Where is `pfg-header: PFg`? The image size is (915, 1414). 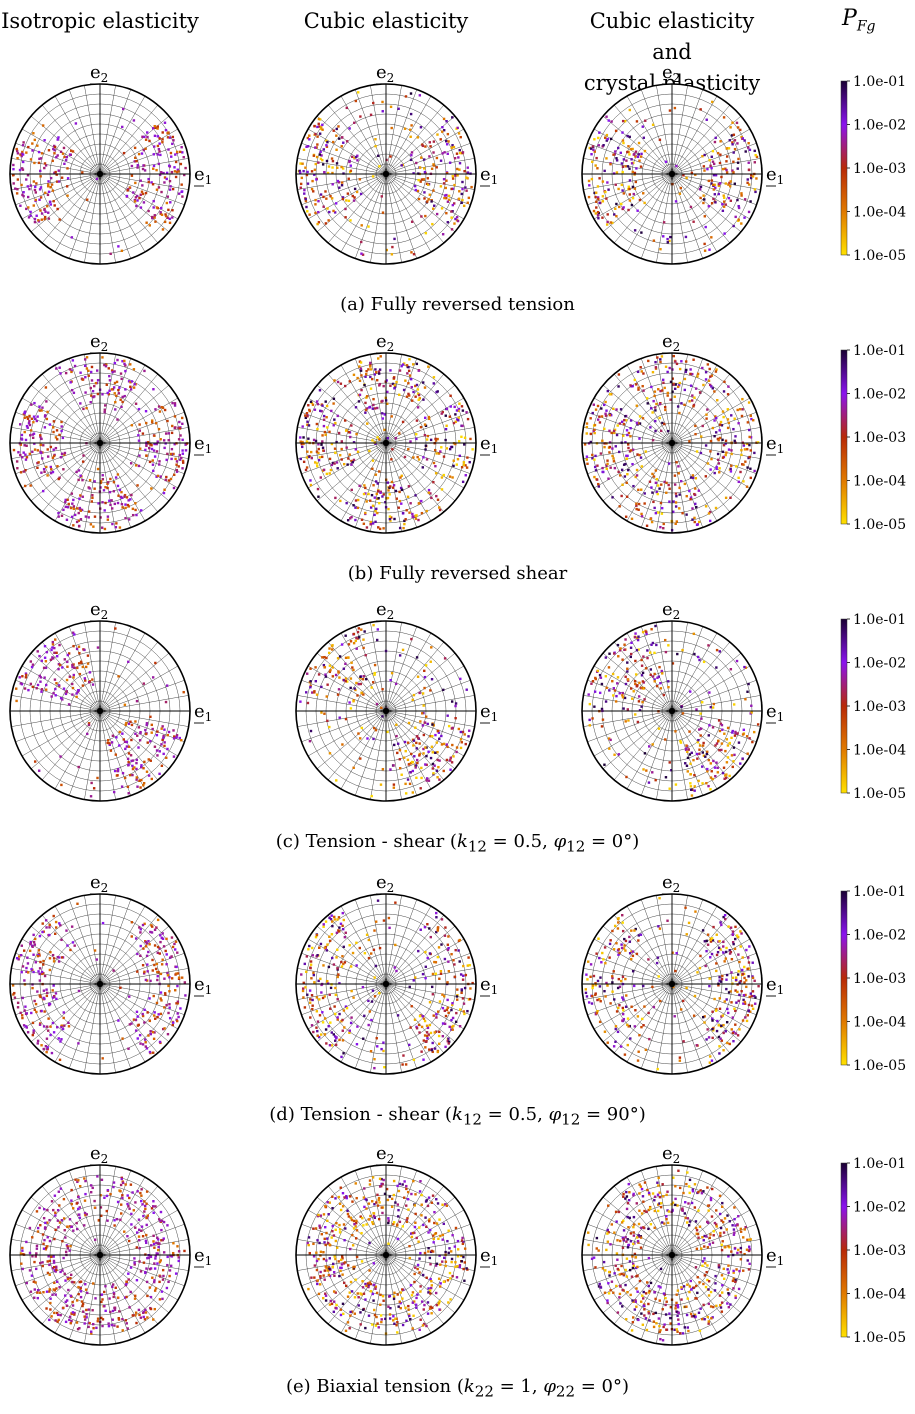
pfg-header: PFg is located at coordinates (859, 20).